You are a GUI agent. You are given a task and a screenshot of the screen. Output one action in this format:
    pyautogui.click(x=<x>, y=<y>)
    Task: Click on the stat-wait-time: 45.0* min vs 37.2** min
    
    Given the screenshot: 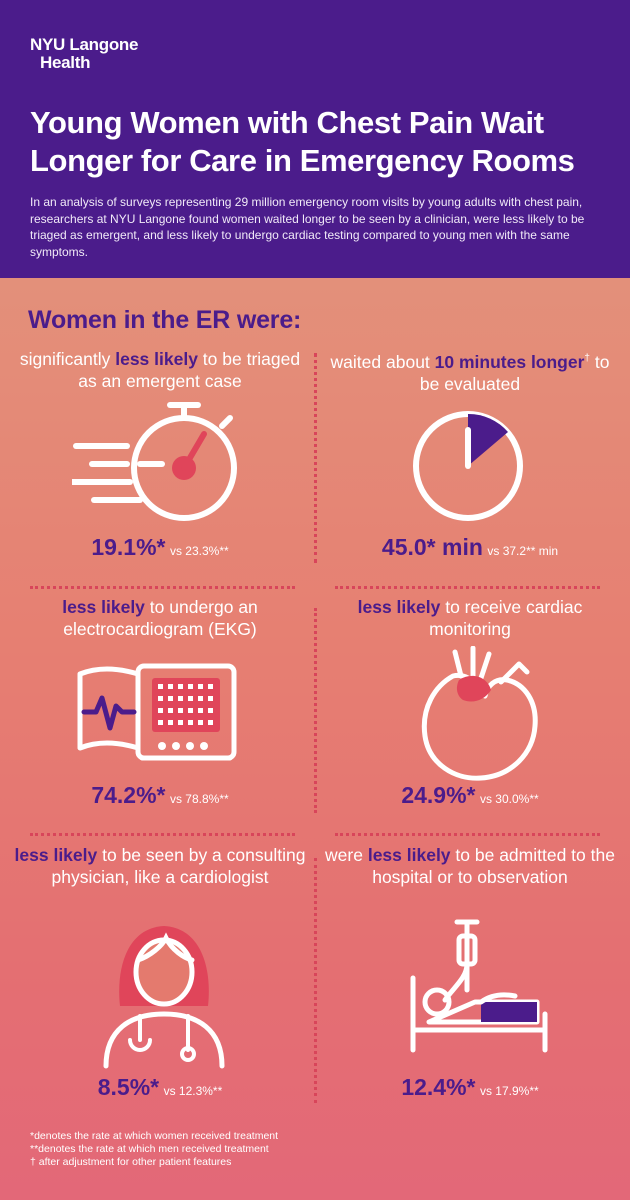 What is the action you would take?
    pyautogui.click(x=470, y=547)
    